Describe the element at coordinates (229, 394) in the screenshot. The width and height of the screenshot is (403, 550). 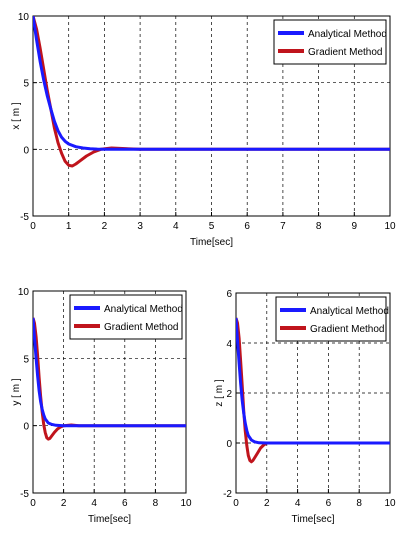
I see `y-tick-label: 2` at that location.